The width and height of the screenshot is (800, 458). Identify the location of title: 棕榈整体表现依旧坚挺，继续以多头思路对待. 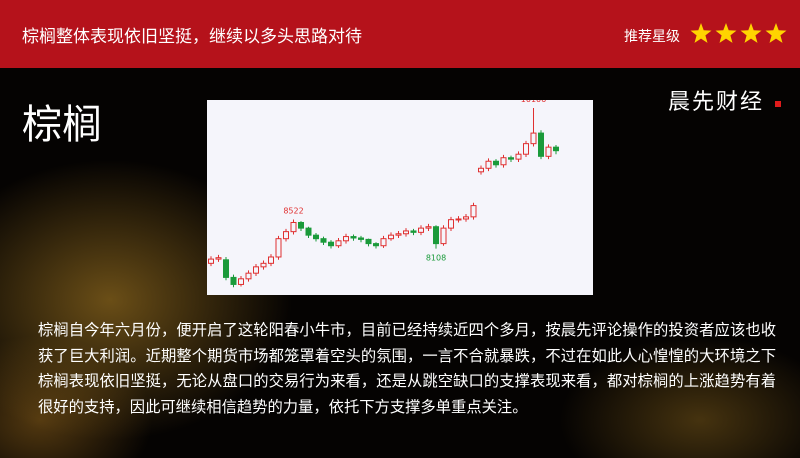
(192, 37).